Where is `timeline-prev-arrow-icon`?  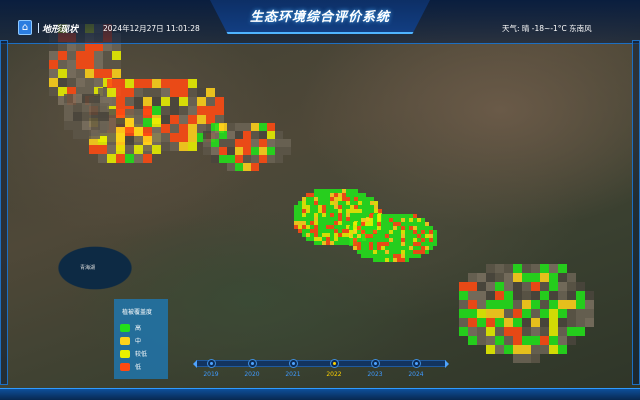
timeline-prev-arrow-icon is located at coordinates (195, 364).